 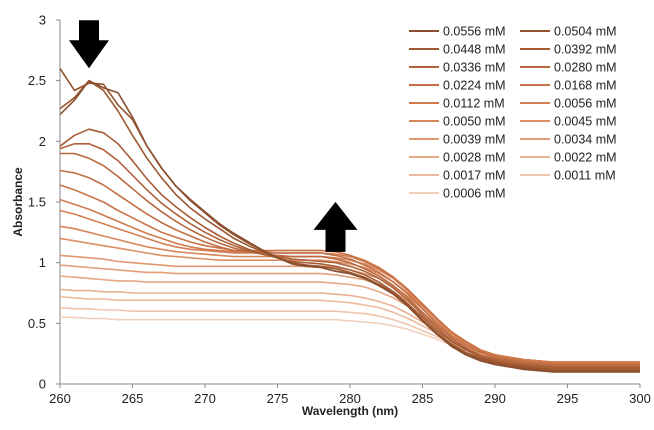 I want to click on y-tick-label: 1, so click(x=42, y=262).